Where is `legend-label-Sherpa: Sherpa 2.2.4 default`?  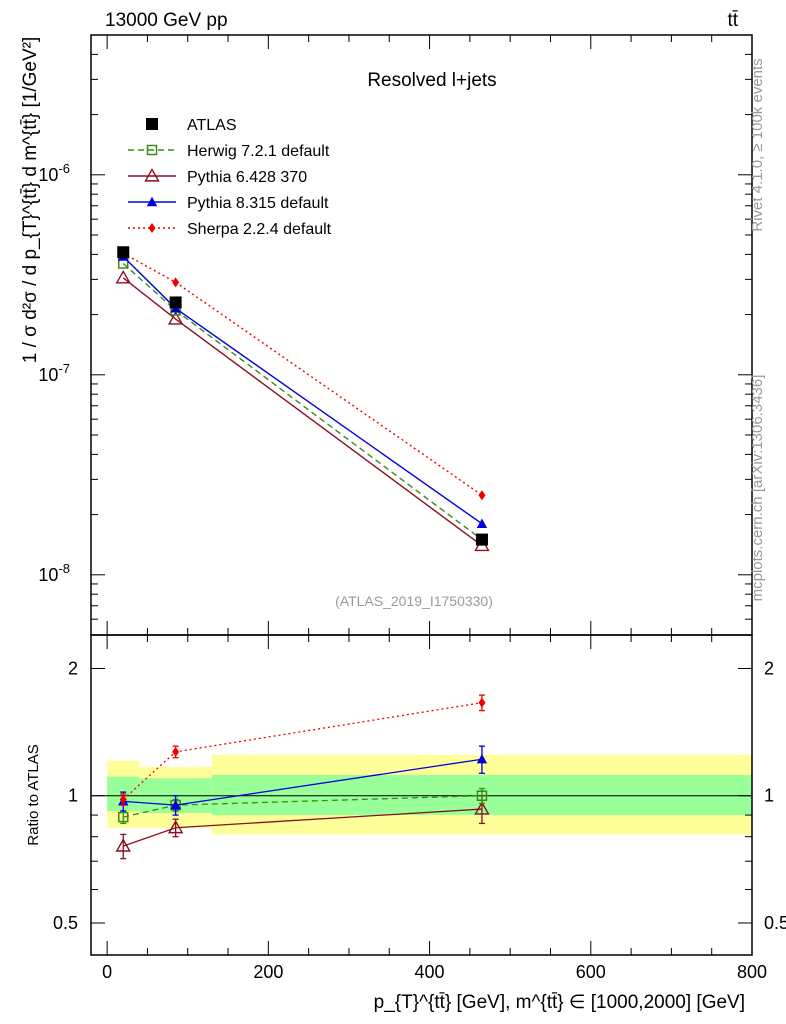 legend-label-Sherpa: Sherpa 2.2.4 default is located at coordinates (259, 229).